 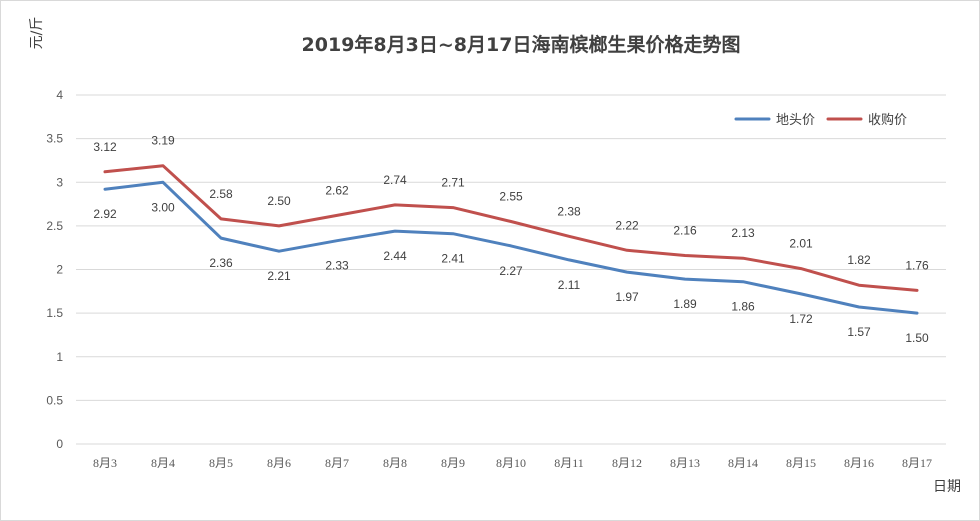 What do you see at coordinates (221, 194) in the screenshot?
I see `data-label: 2.58` at bounding box center [221, 194].